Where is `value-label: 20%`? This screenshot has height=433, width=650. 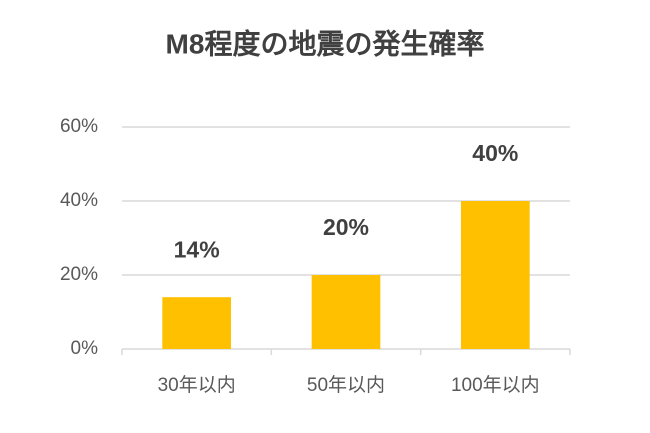
value-label: 20% is located at coordinates (346, 227).